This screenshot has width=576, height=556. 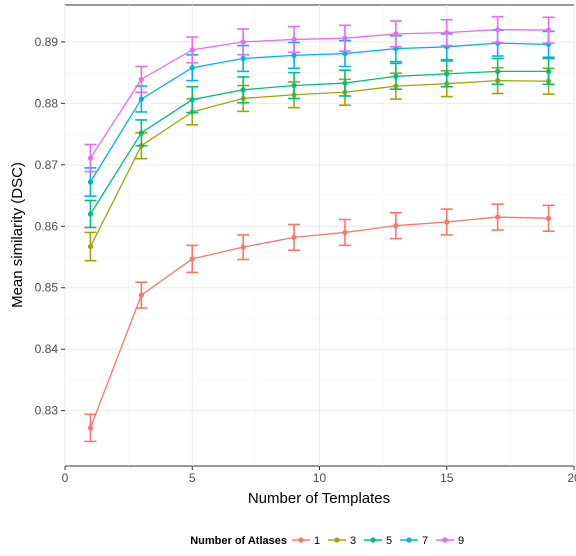 I want to click on legend-label: 9, so click(x=461, y=541).